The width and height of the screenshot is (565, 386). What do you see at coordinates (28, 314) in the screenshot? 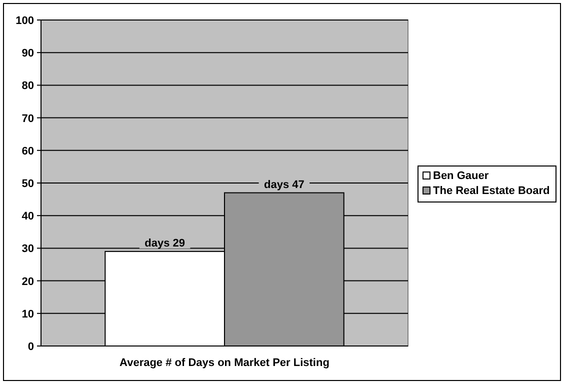
I see `y-tick-label: 10` at bounding box center [28, 314].